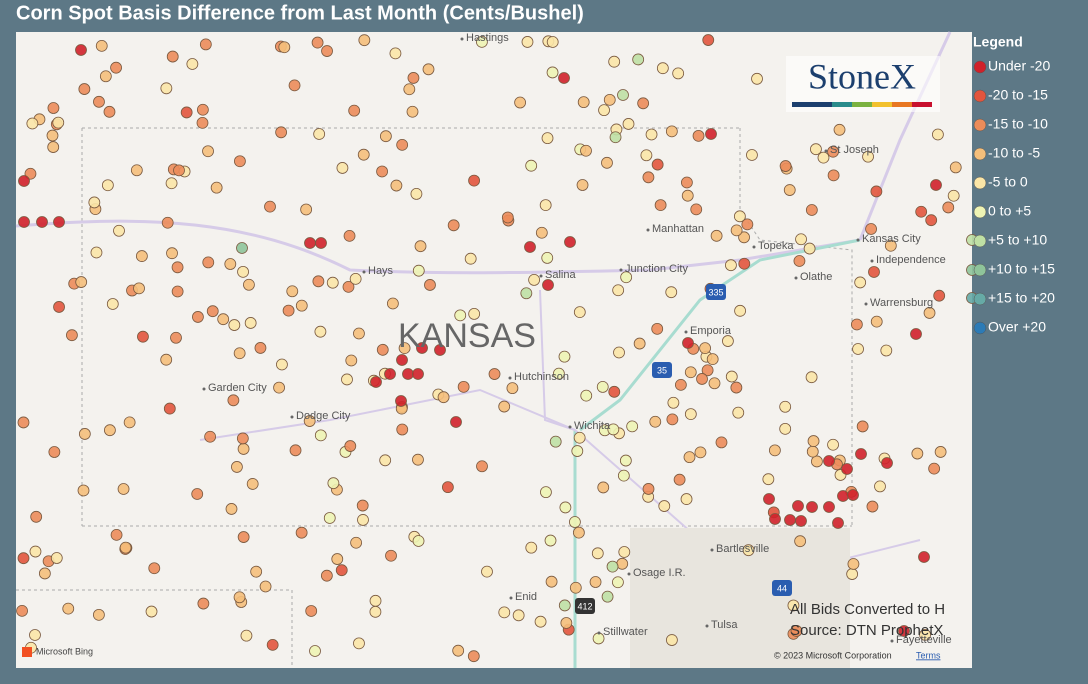 Image resolution: width=1088 pixels, height=684 pixels. I want to click on place-label: Osage I.R., so click(659, 573).